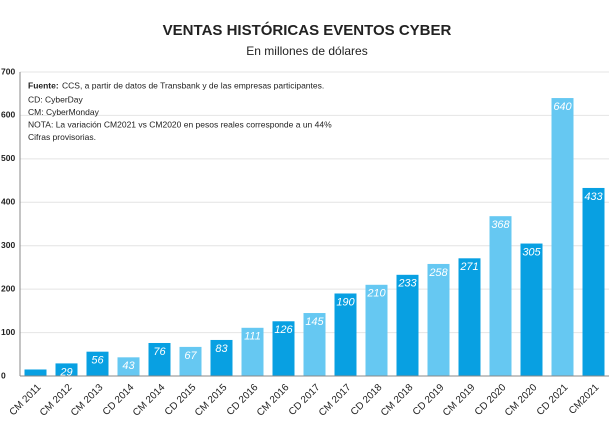 The width and height of the screenshot is (614, 446). Describe the element at coordinates (56, 99) in the screenshot. I see `note: CD: CyberDay` at that location.